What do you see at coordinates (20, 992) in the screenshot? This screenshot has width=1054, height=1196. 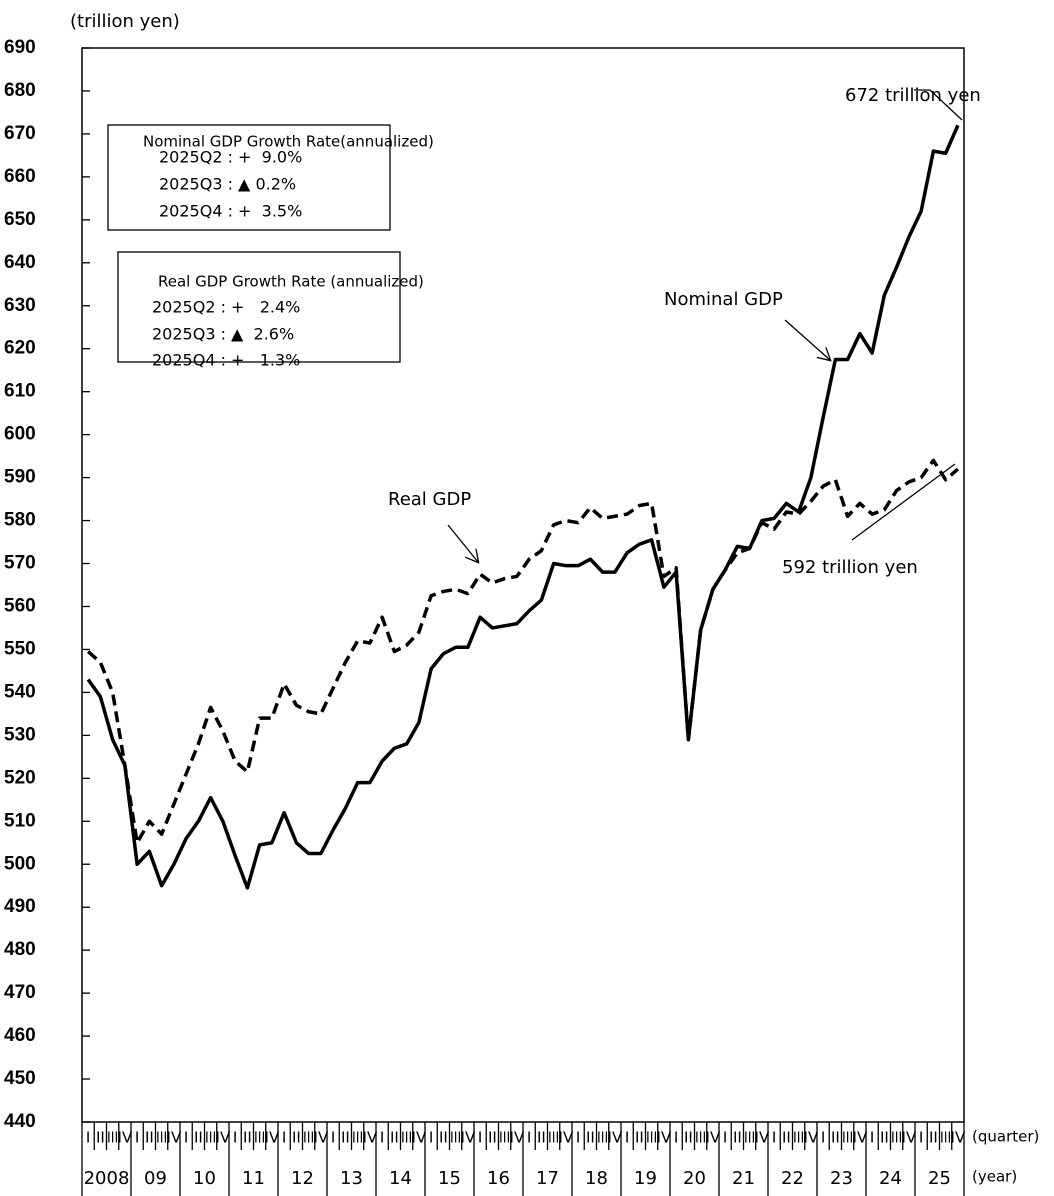 I see `y-tick-label: 470` at bounding box center [20, 992].